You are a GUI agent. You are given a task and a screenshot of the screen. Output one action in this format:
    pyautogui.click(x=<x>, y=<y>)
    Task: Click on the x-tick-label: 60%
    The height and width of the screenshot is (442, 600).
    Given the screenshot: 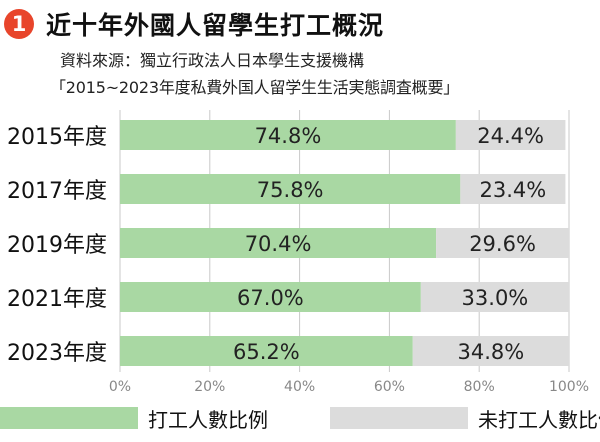 What is the action you would take?
    pyautogui.click(x=389, y=387)
    